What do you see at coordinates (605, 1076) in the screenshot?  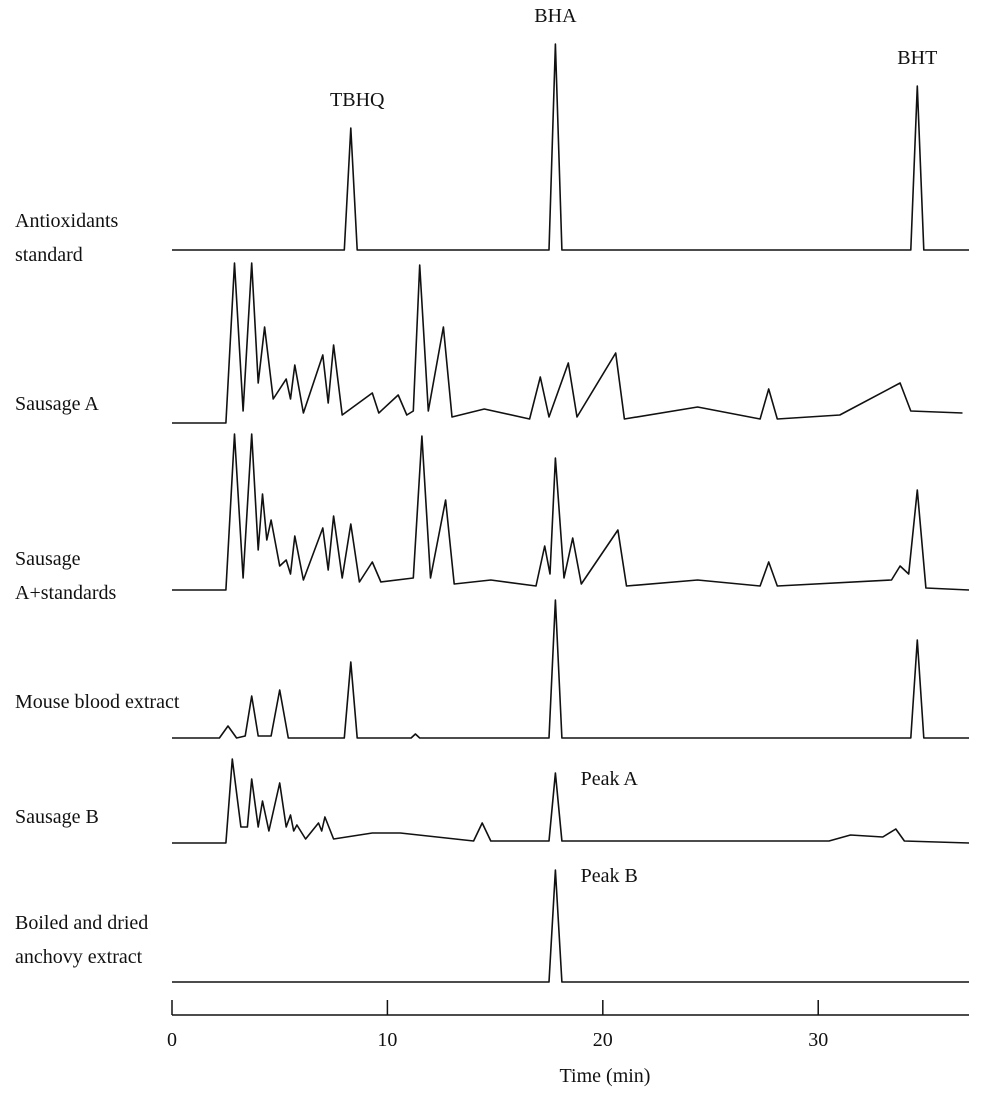 I see `x-axis-label: Time (min)` at bounding box center [605, 1076].